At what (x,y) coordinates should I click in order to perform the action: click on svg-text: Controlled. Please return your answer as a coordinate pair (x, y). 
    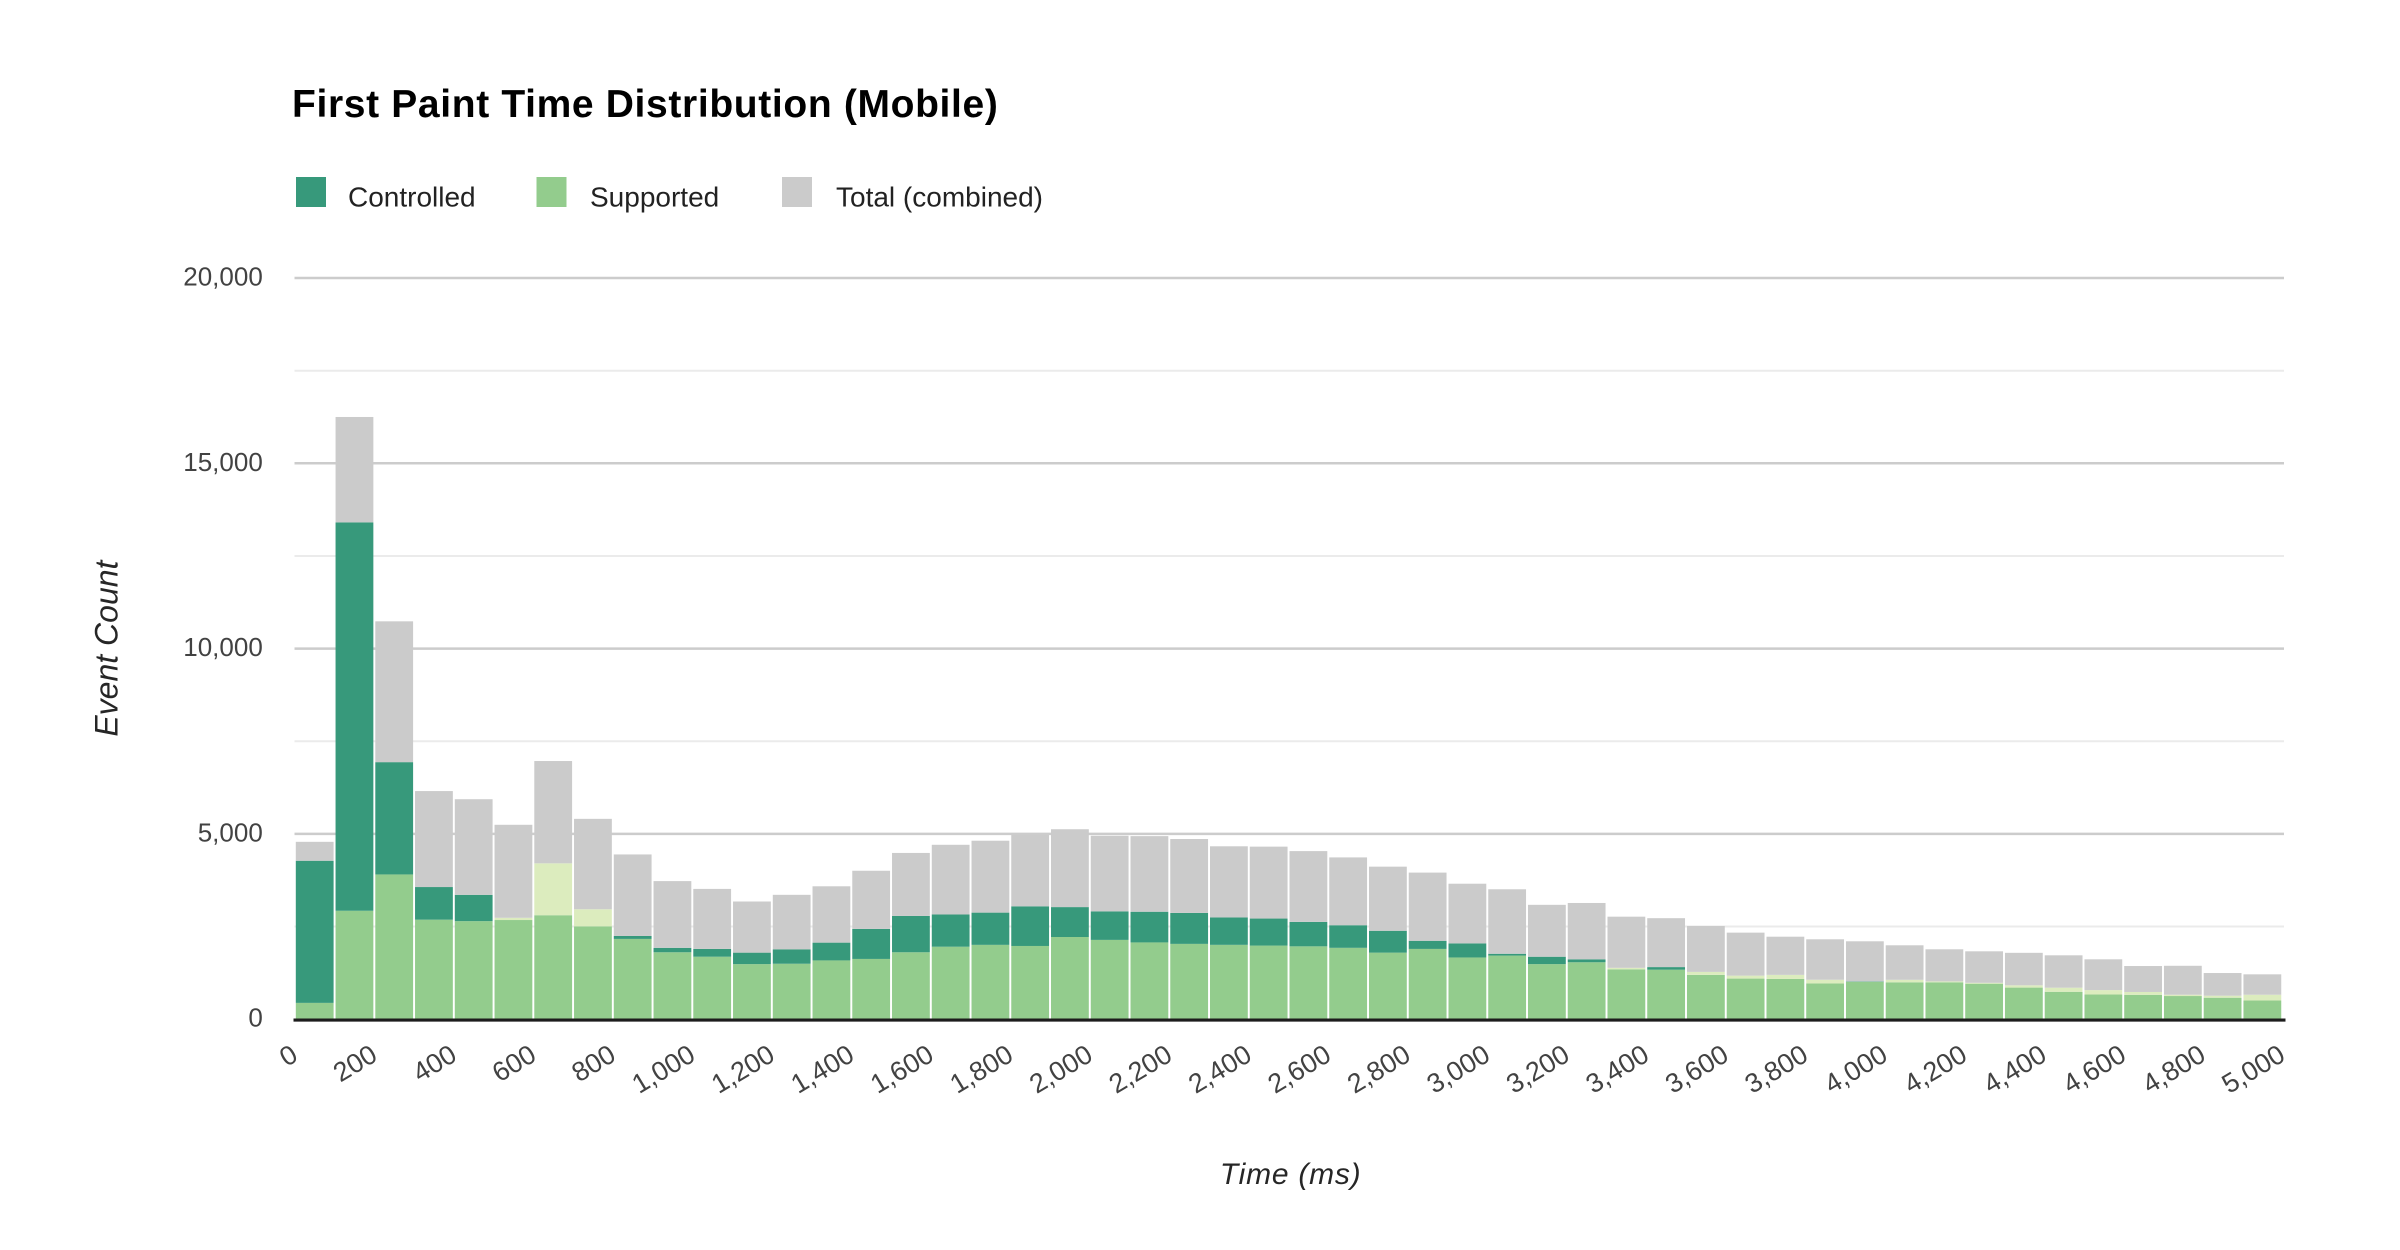
    Looking at the image, I should click on (412, 197).